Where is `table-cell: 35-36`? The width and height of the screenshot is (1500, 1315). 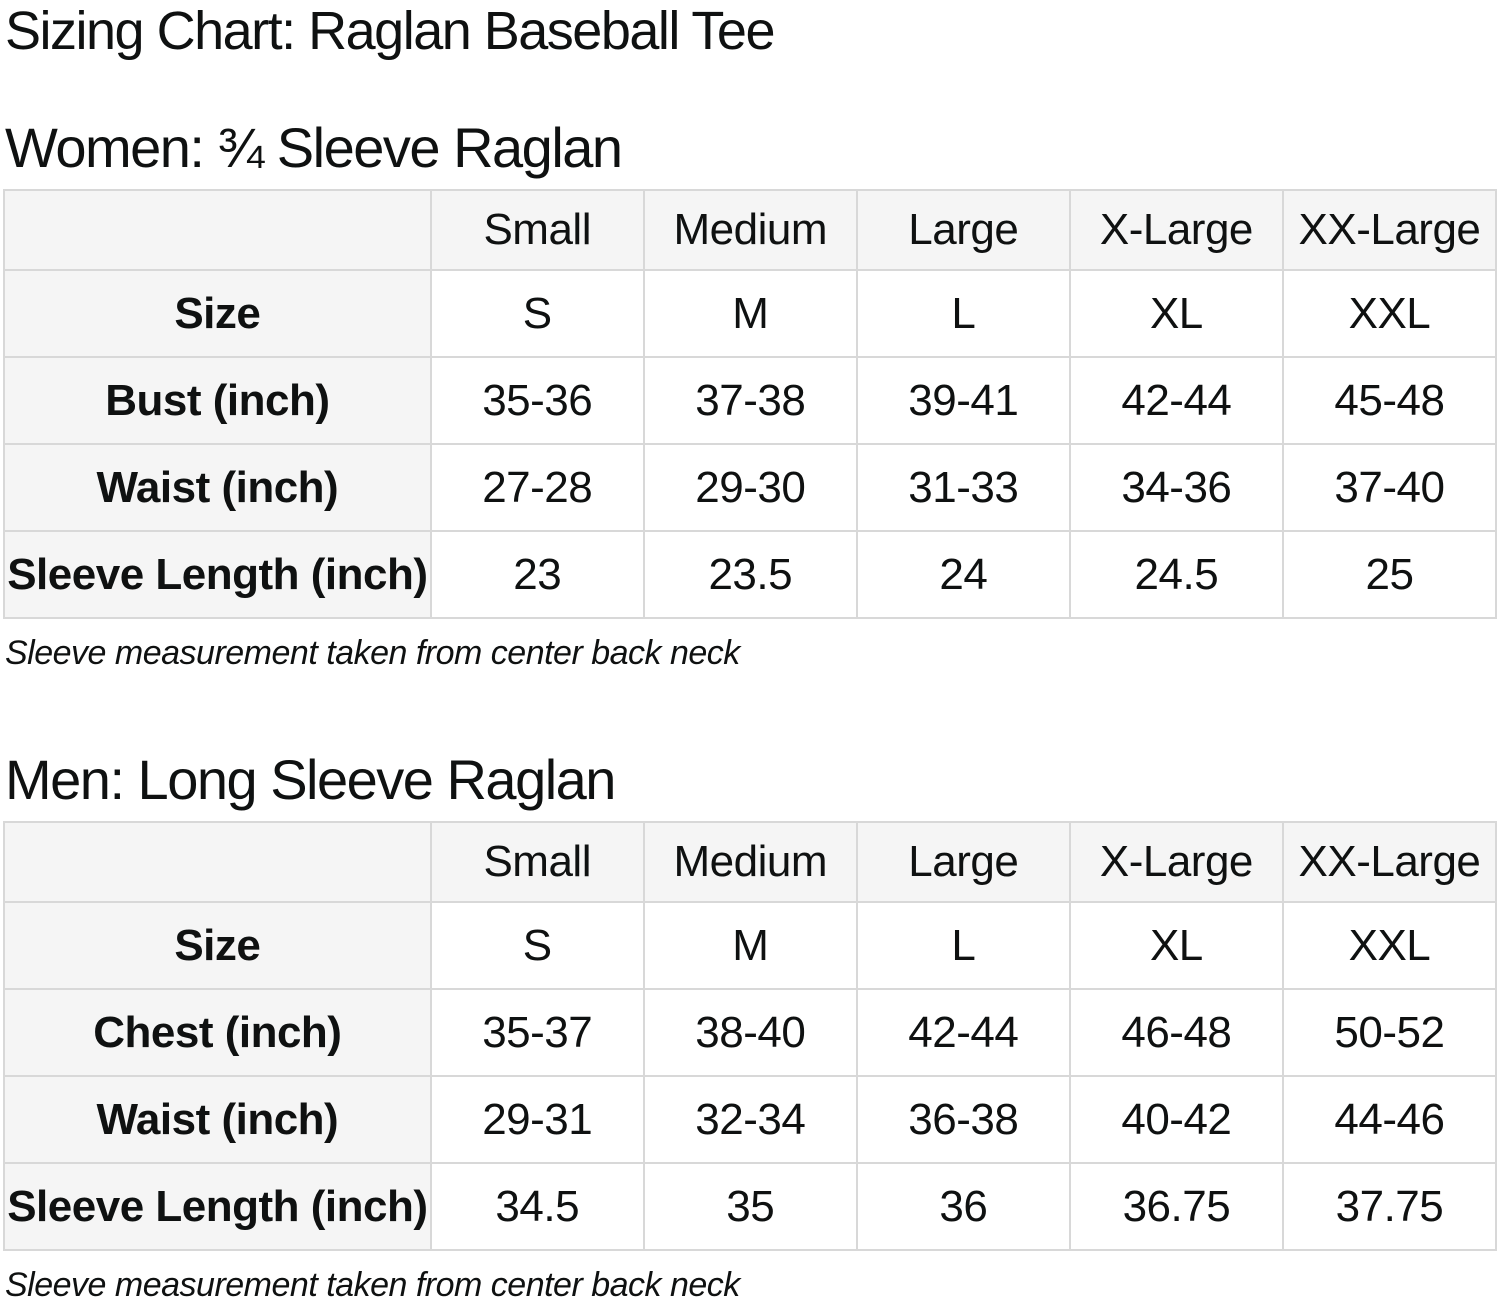
table-cell: 35-36 is located at coordinates (537, 400).